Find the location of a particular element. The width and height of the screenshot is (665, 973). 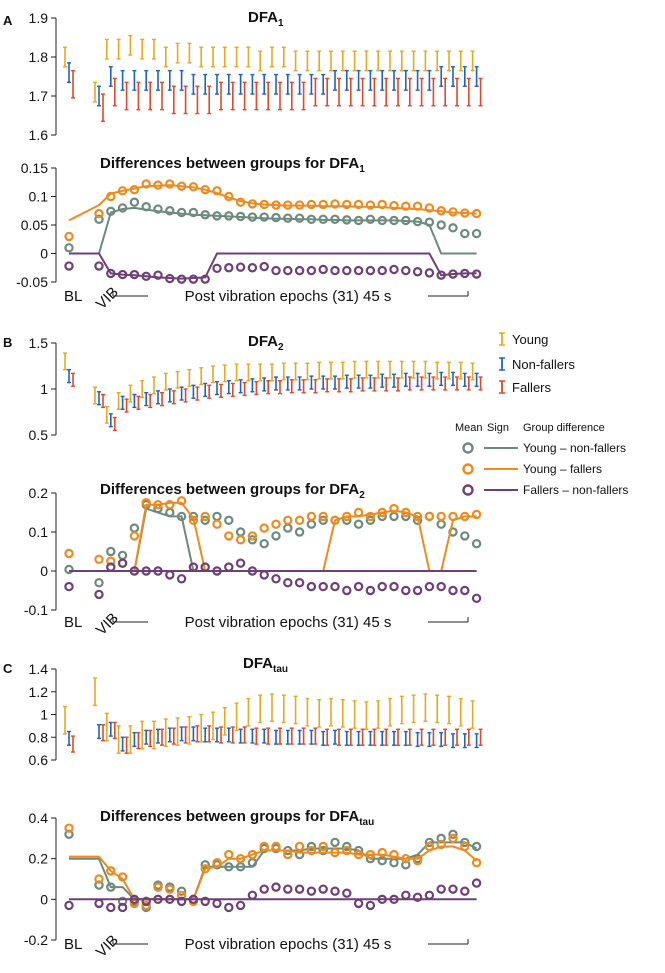

x-label-post-vibration: Post vibration epochs (31) 45 s is located at coordinates (288, 622).